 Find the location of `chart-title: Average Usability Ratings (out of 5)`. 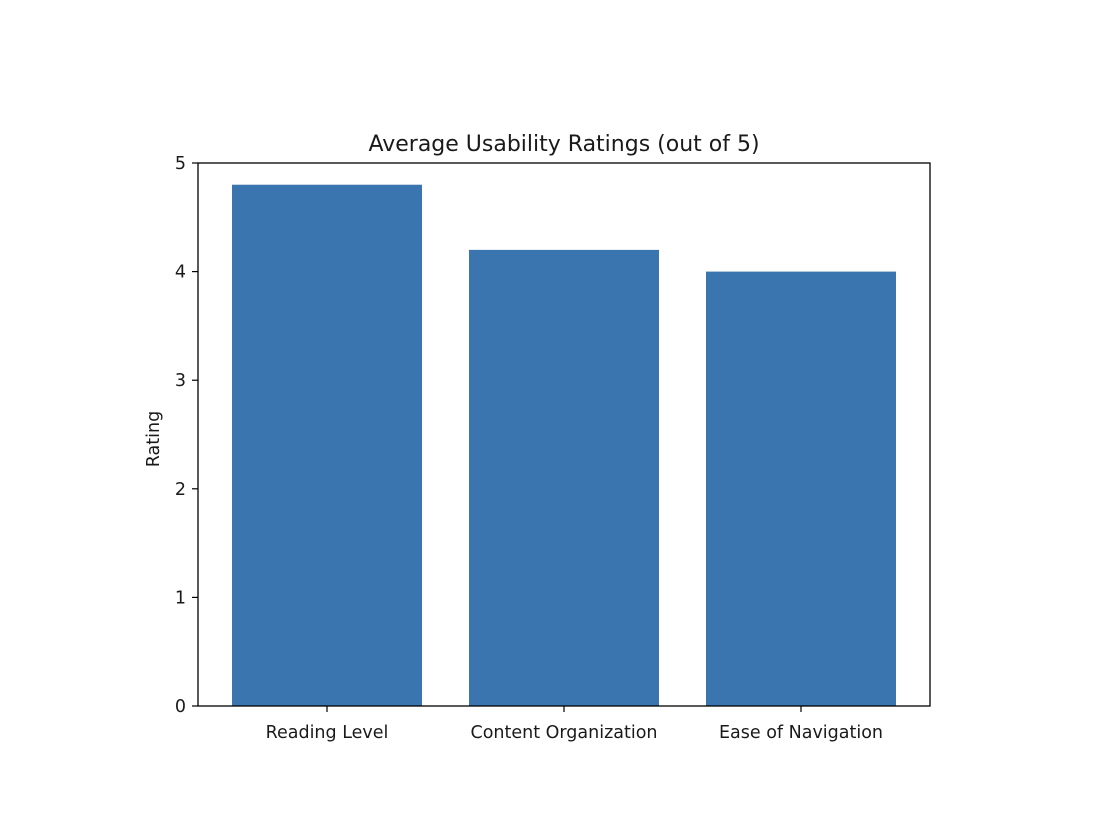

chart-title: Average Usability Ratings (out of 5) is located at coordinates (563, 144).